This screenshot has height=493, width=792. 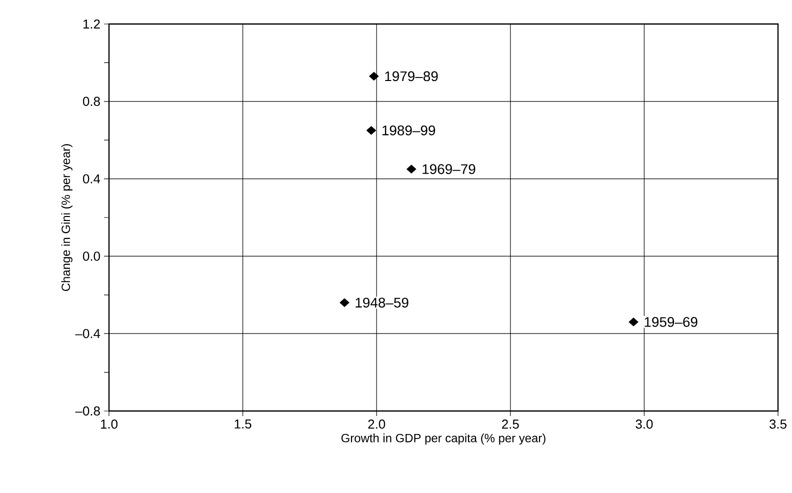 What do you see at coordinates (778, 424) in the screenshot?
I see `x-tick-label: 3.5` at bounding box center [778, 424].